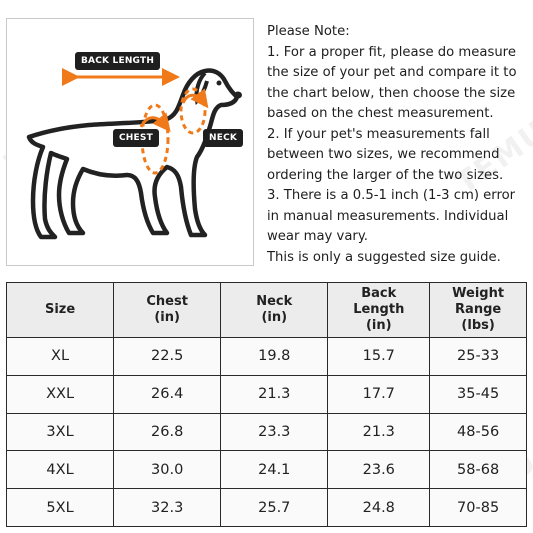 Image resolution: width=533 pixels, height=533 pixels. I want to click on neck-label: NECK, so click(223, 138).